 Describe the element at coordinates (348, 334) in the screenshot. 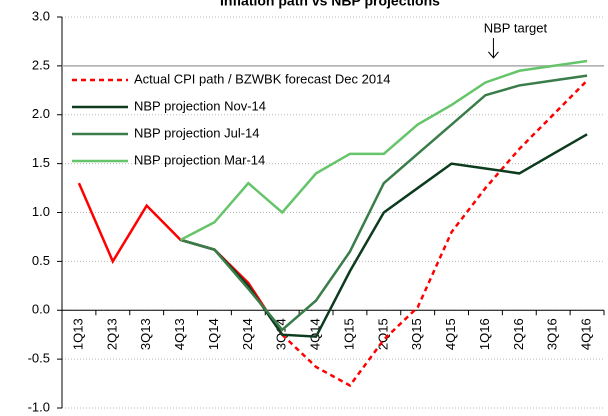

I see `x-tick-label: 1Q15` at that location.